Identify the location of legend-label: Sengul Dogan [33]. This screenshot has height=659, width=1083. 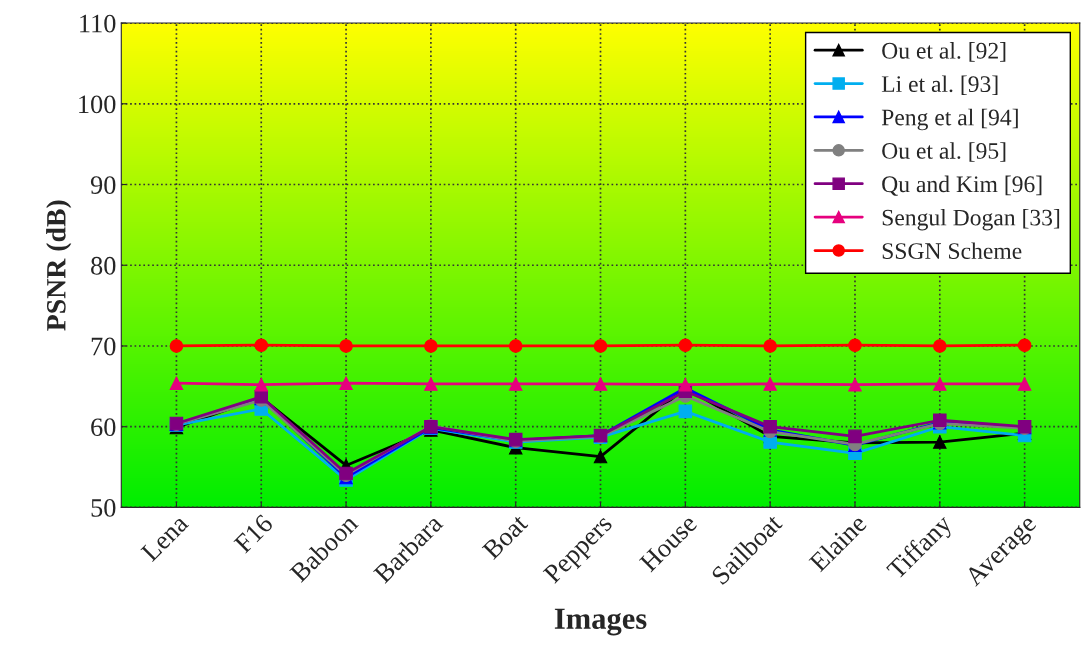
(971, 219).